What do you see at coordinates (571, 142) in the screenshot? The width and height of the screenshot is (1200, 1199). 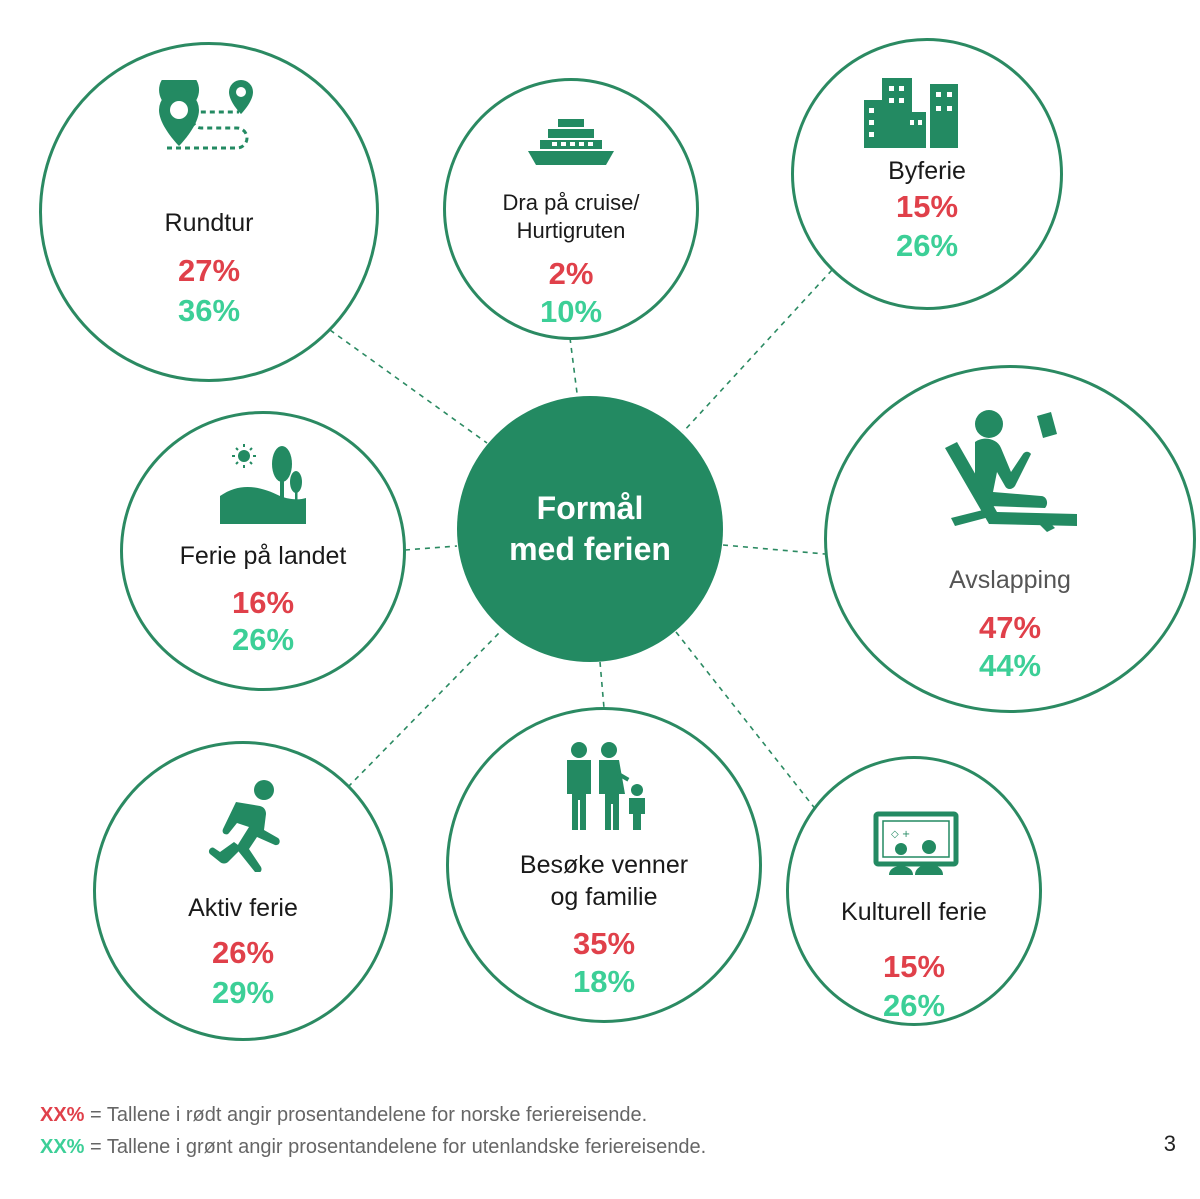 I see `cruise-ship-icon` at bounding box center [571, 142].